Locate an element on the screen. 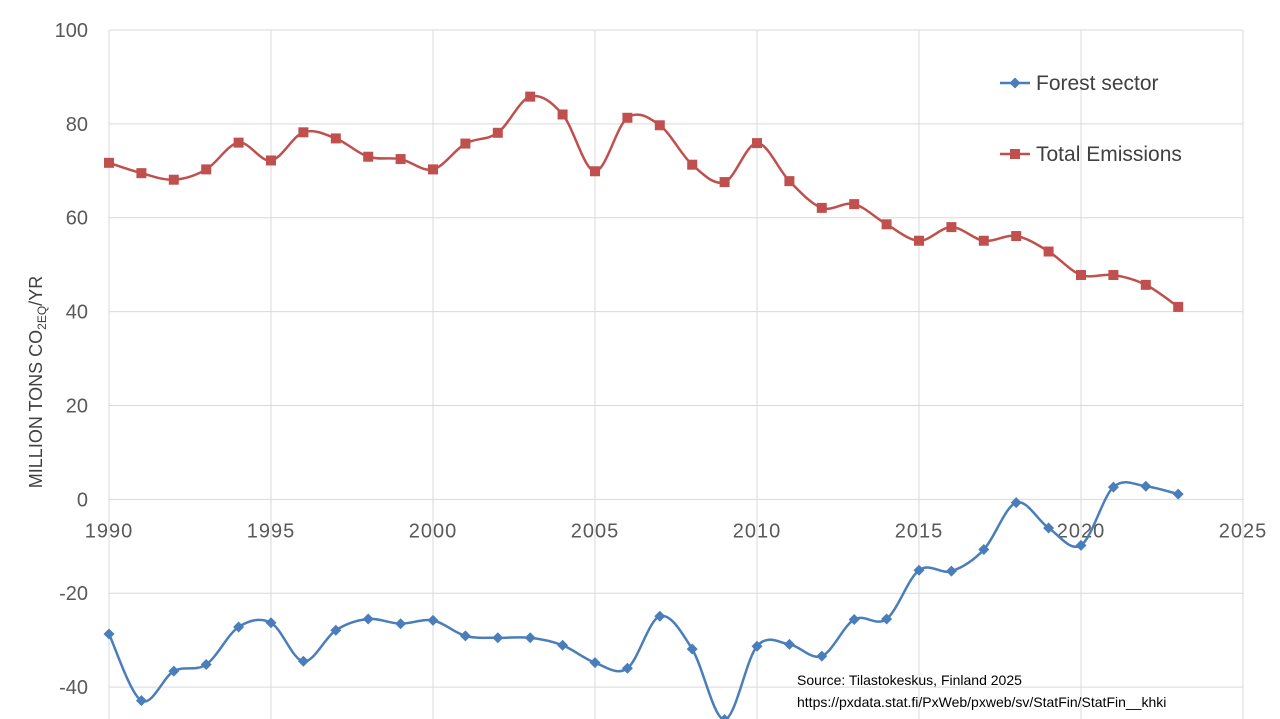  y-axis-label-suffix: /YR is located at coordinates (36, 291).